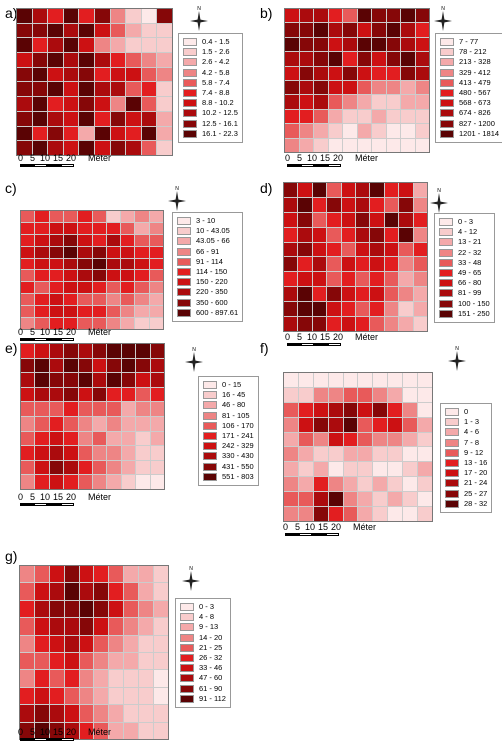 The height and width of the screenshot is (749, 502). I want to click on panel-label: g), so click(11, 556).